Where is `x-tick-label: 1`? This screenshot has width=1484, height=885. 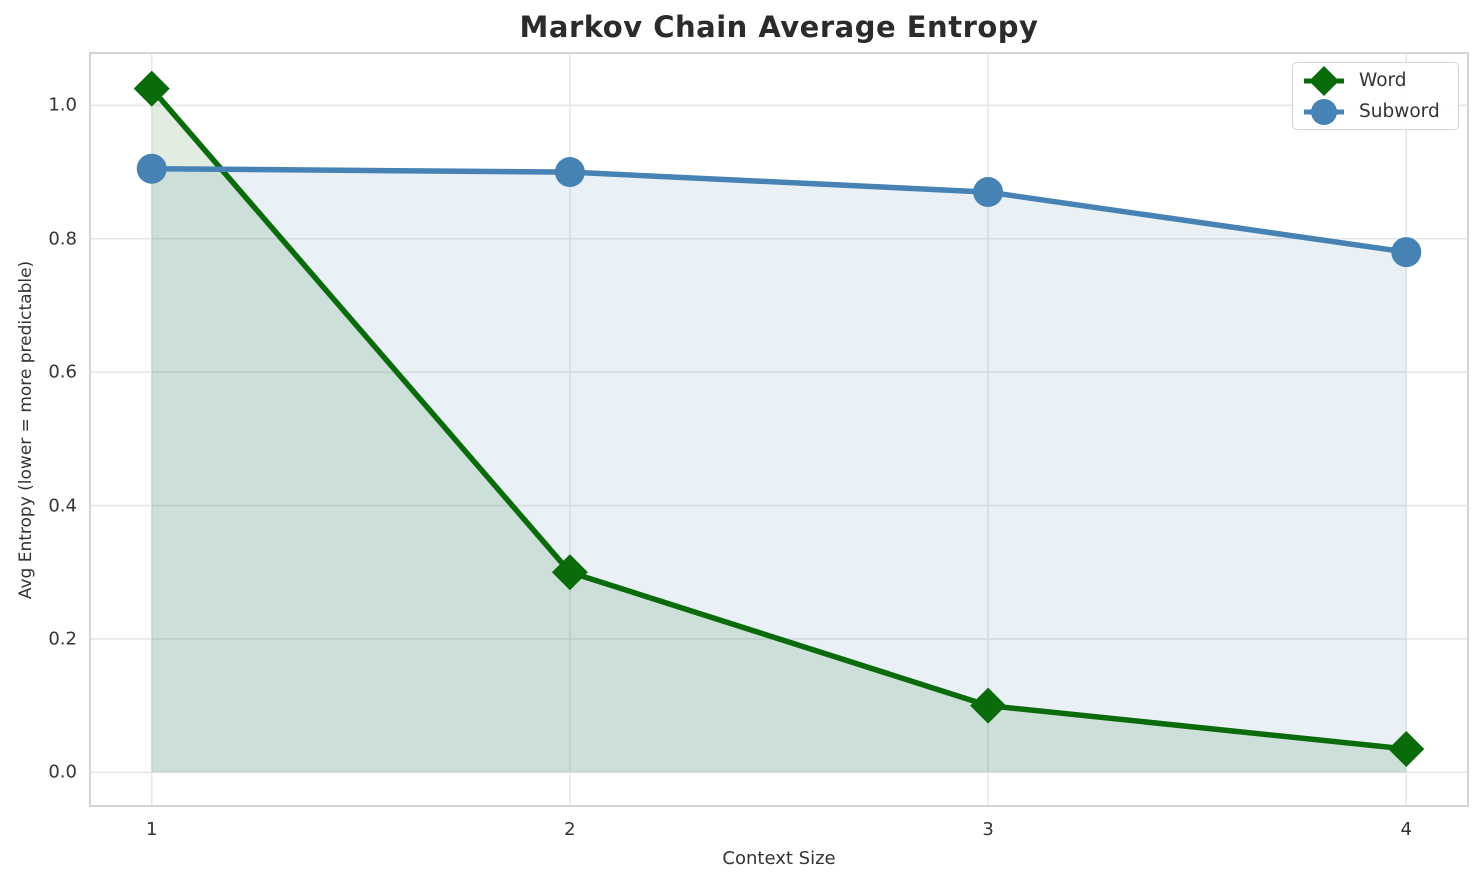
x-tick-label: 1 is located at coordinates (151, 829).